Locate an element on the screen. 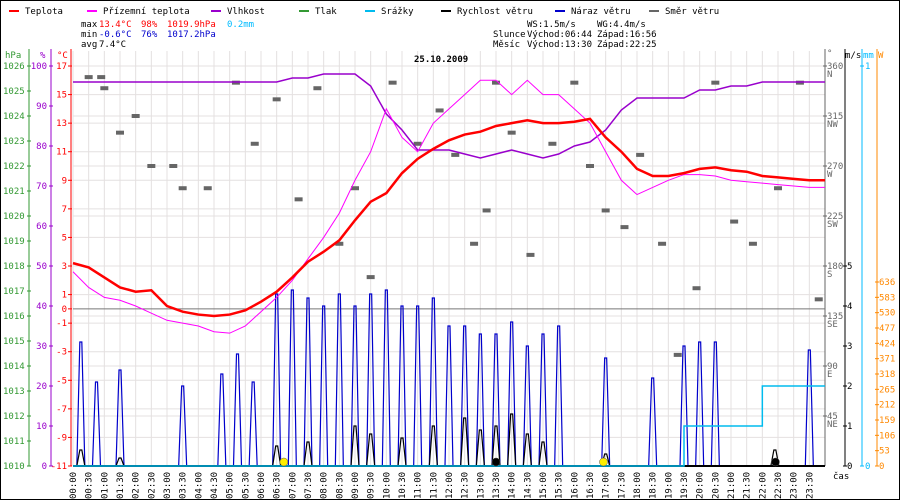  x-tick-label: 02:30 is located at coordinates (152, 485).